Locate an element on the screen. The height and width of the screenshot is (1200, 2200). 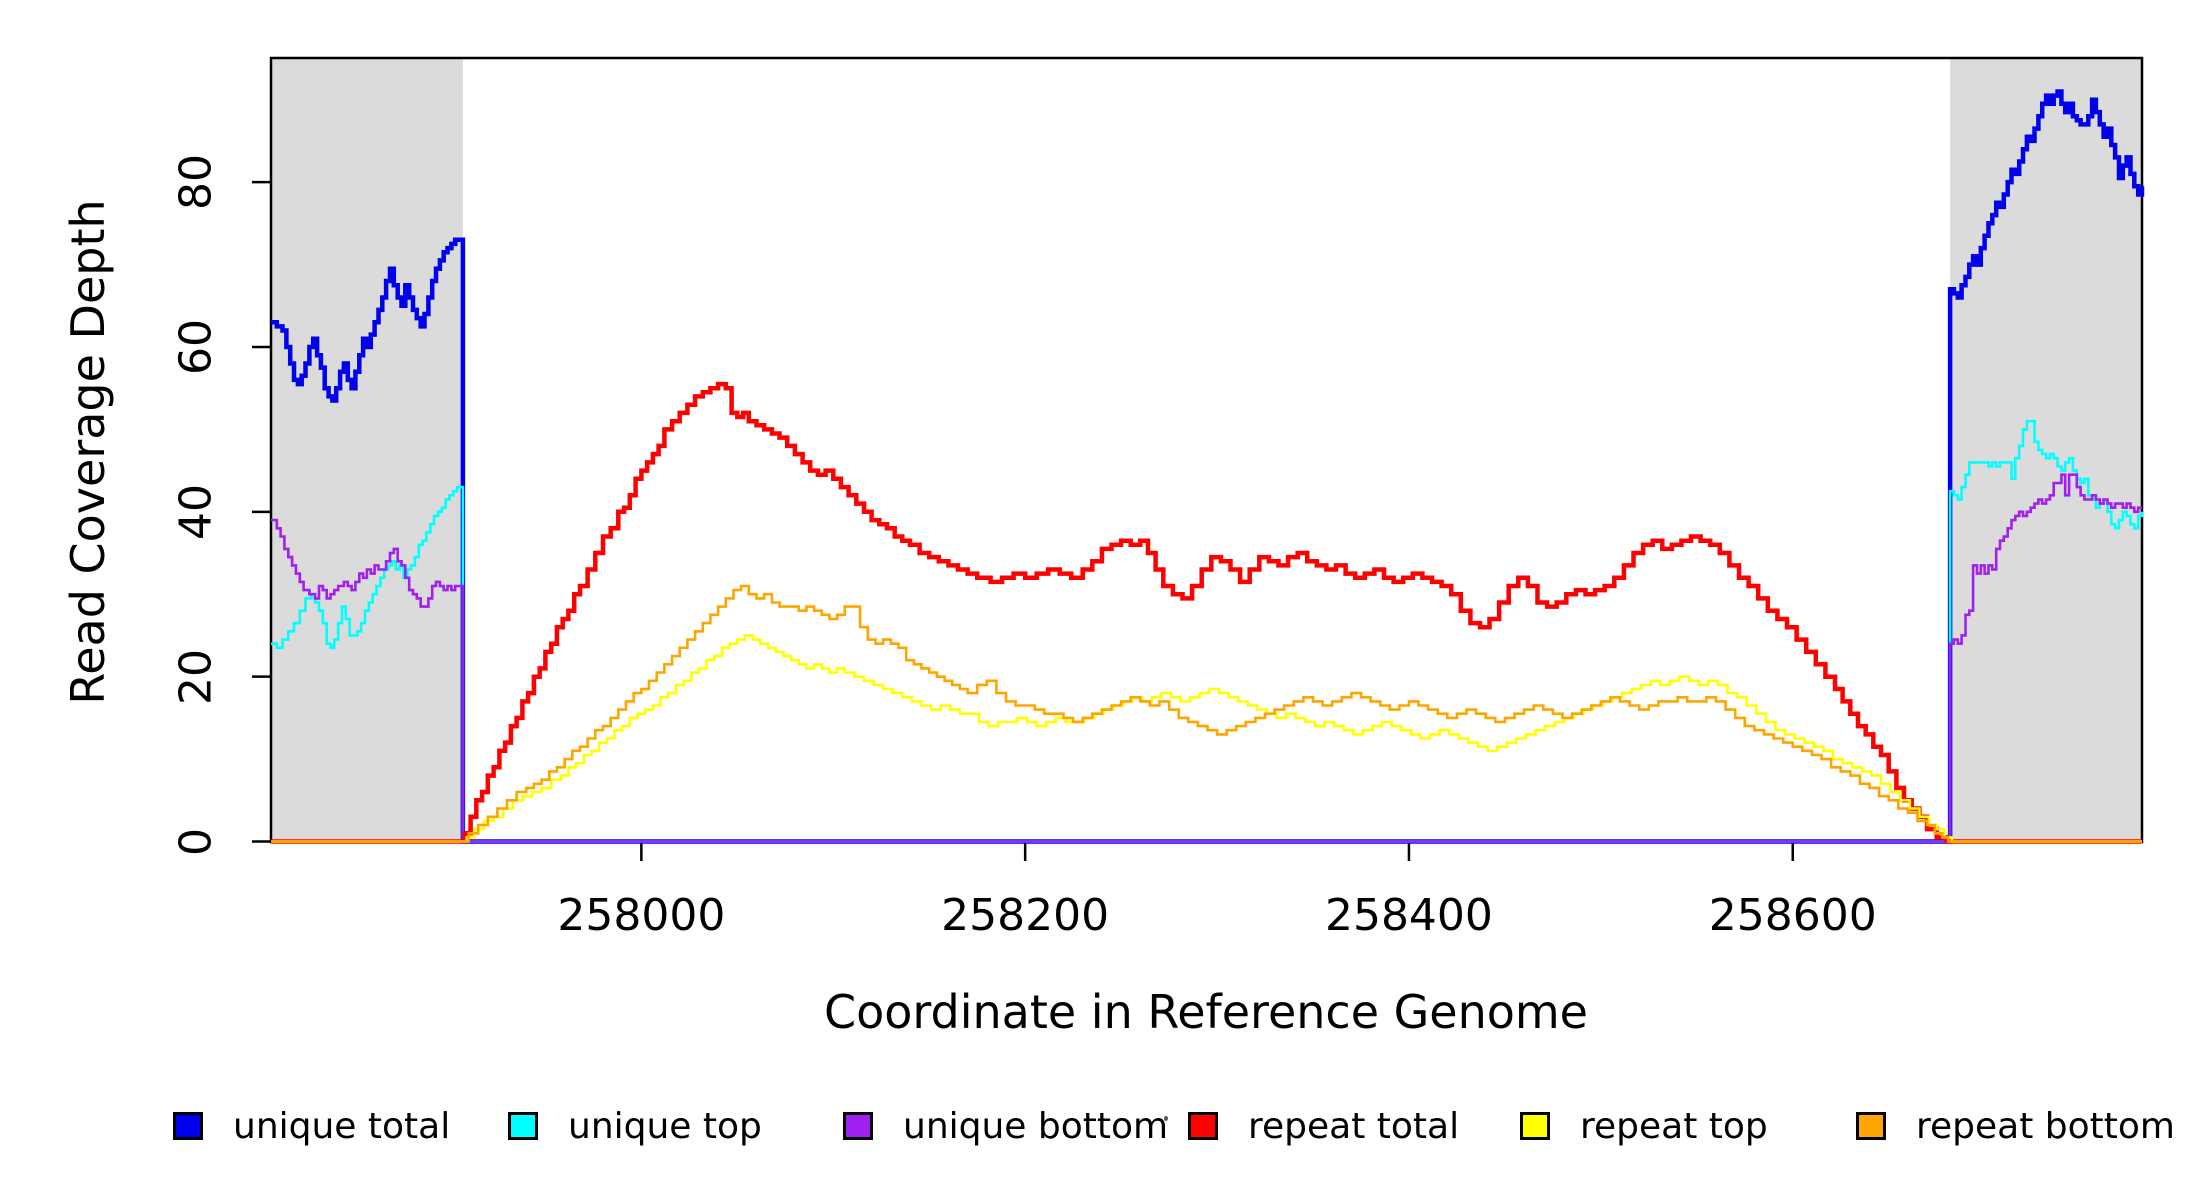
x-tick-label: 258600 is located at coordinates (1792, 915).